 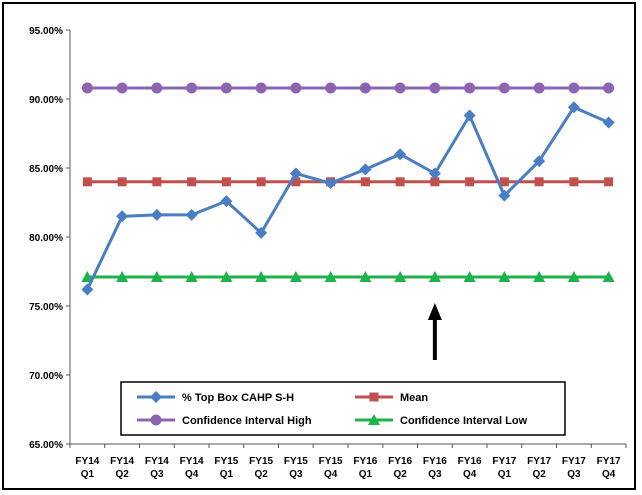 I want to click on annotation-arrow-head, so click(x=434, y=311).